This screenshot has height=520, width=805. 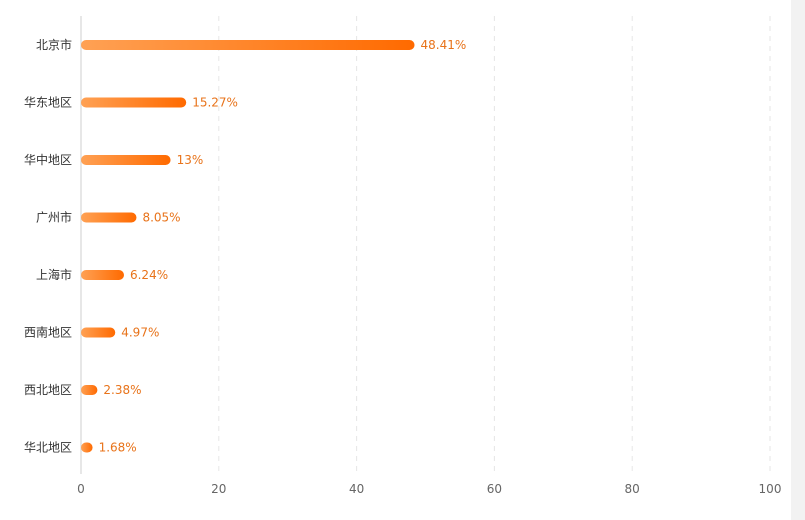 I want to click on value-label: 4.97%, so click(x=140, y=333).